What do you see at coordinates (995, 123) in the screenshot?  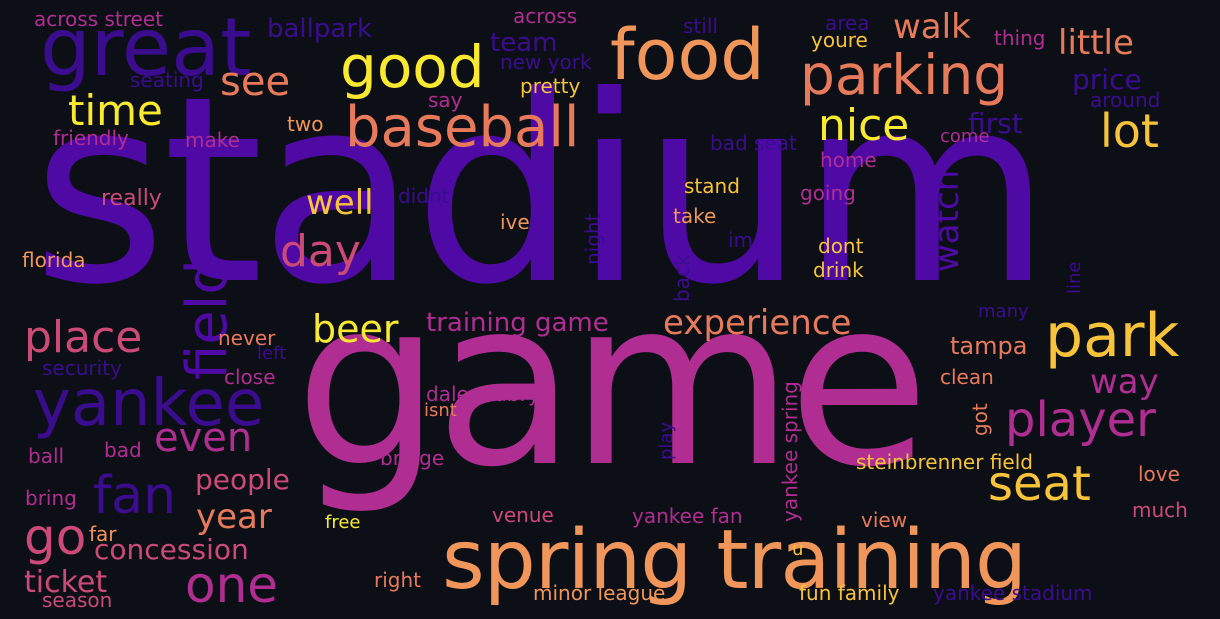 I see `word-first: first` at bounding box center [995, 123].